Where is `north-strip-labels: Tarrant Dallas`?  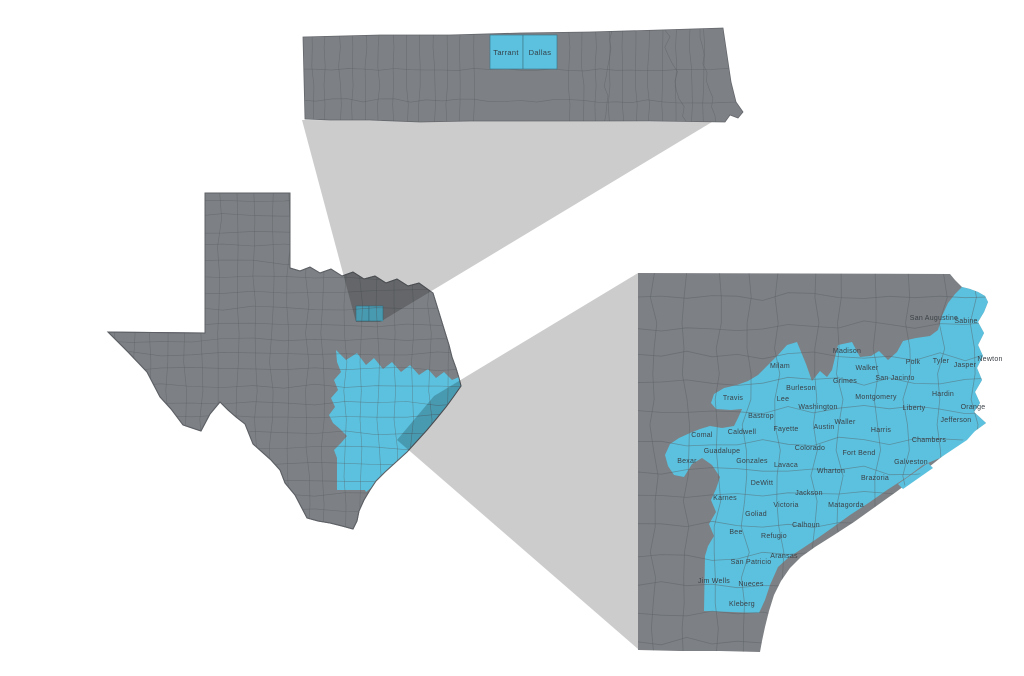
north-strip-labels: Tarrant Dallas is located at coordinates (522, 52).